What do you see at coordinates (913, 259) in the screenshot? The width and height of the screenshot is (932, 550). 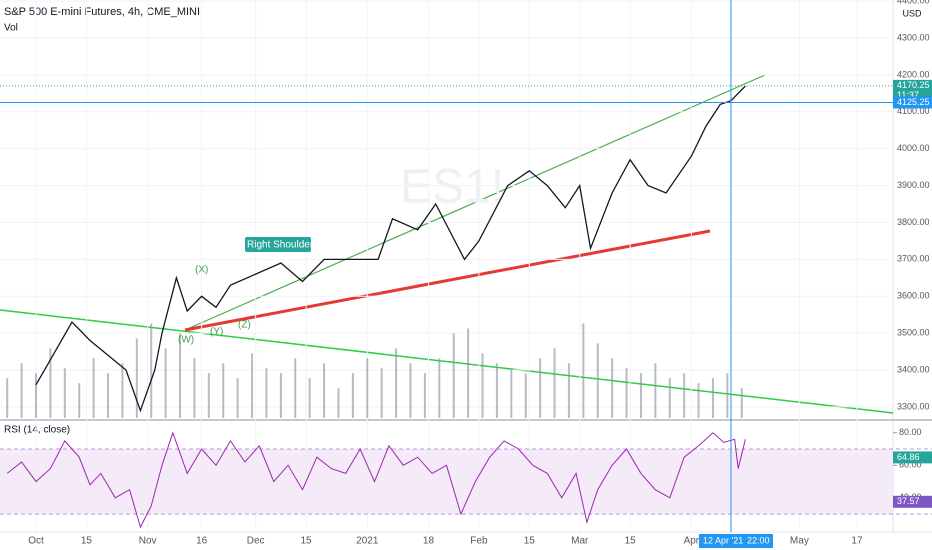 I see `y-tick-label: 3700.00` at bounding box center [913, 259].